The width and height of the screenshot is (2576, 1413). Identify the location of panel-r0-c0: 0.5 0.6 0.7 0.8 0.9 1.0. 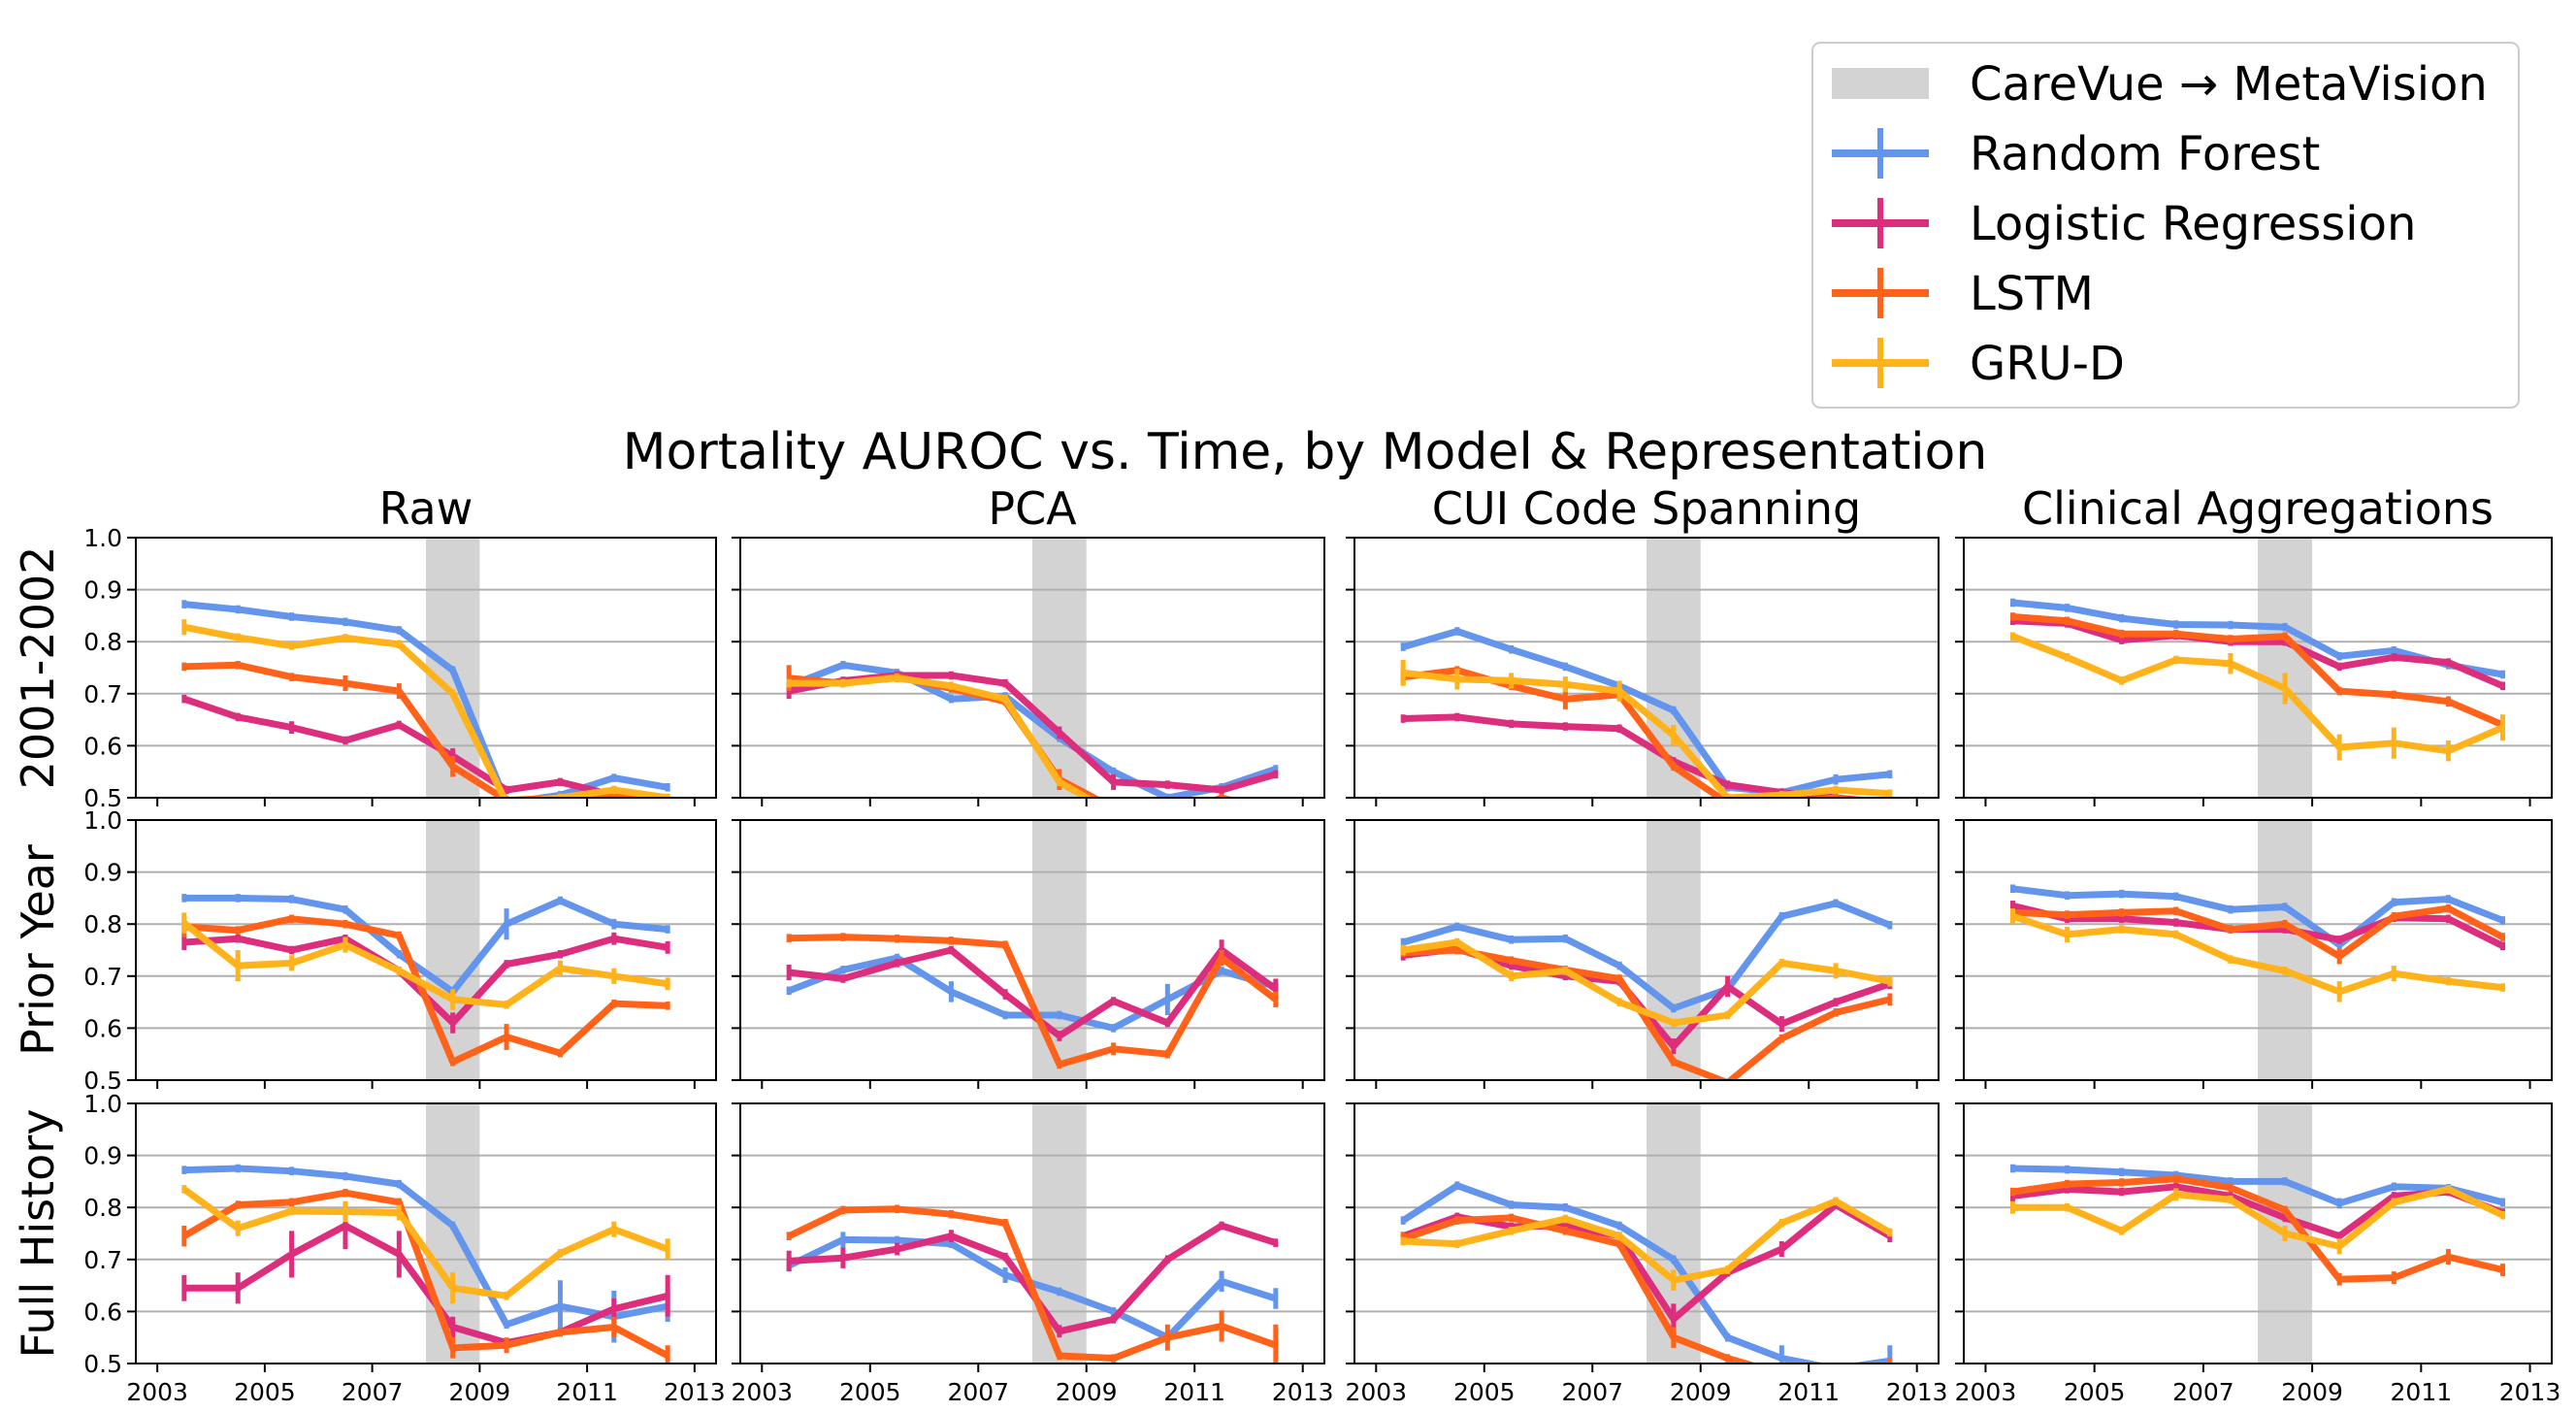
(400, 668).